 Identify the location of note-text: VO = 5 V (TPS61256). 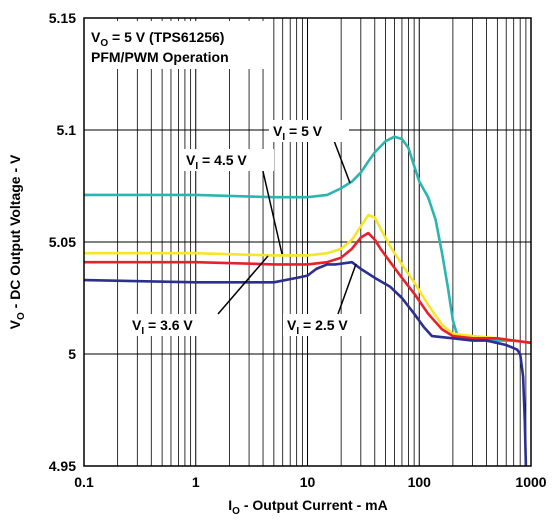
(157, 39).